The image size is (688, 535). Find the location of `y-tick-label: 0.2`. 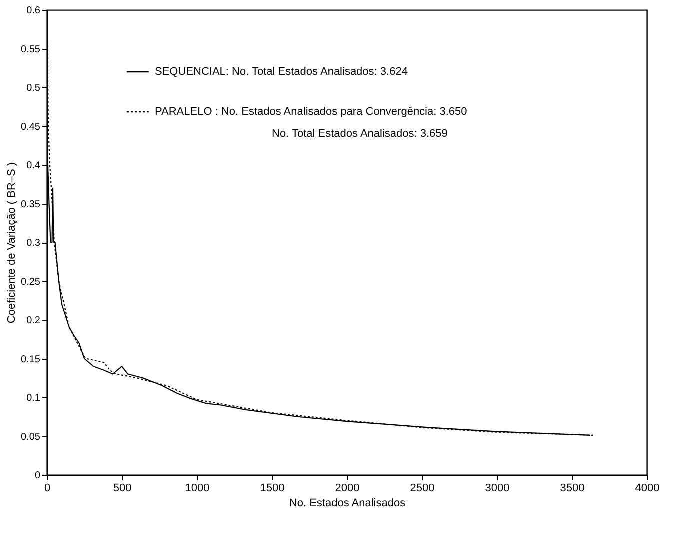

y-tick-label: 0.2 is located at coordinates (33, 321).